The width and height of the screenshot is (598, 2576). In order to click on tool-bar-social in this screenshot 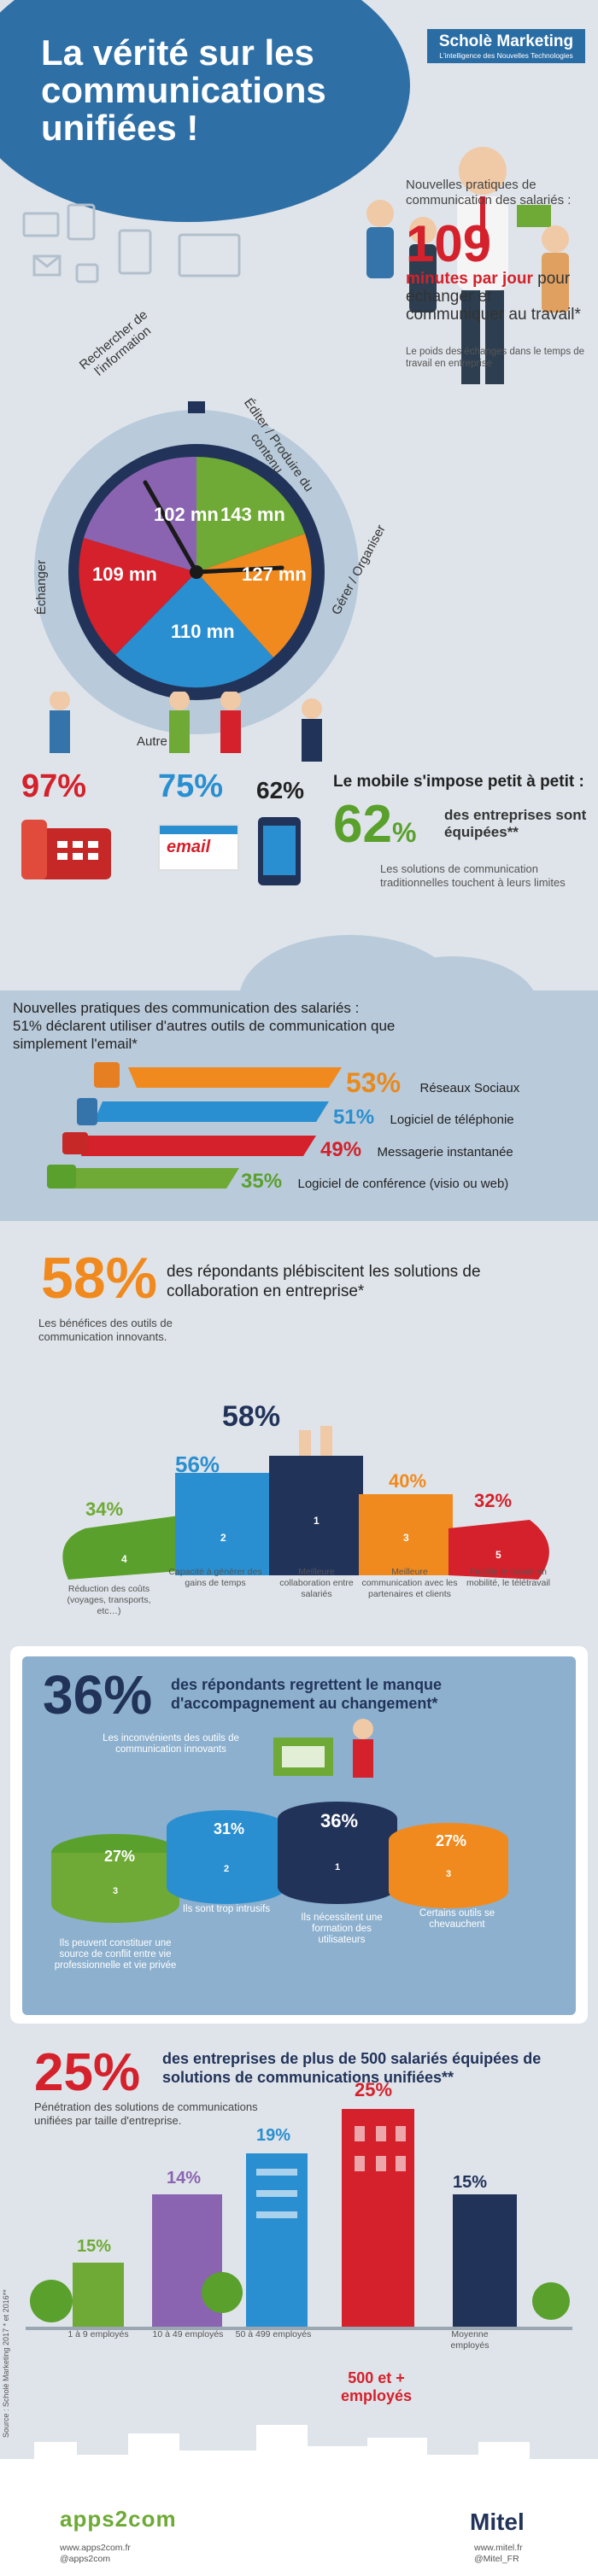, I will do `click(235, 1077)`.